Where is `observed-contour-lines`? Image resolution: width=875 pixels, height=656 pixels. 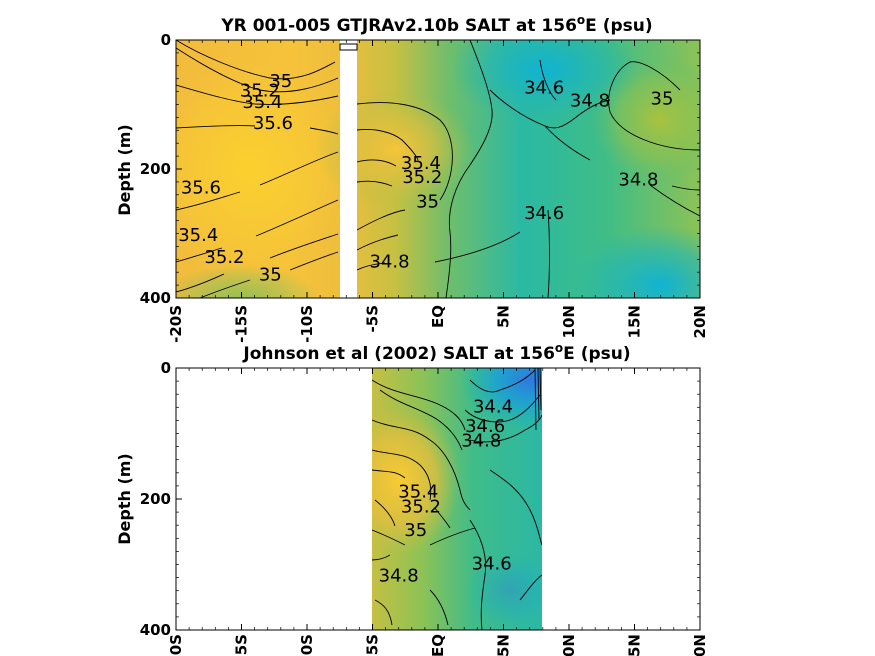
observed-contour-lines is located at coordinates (457, 499).